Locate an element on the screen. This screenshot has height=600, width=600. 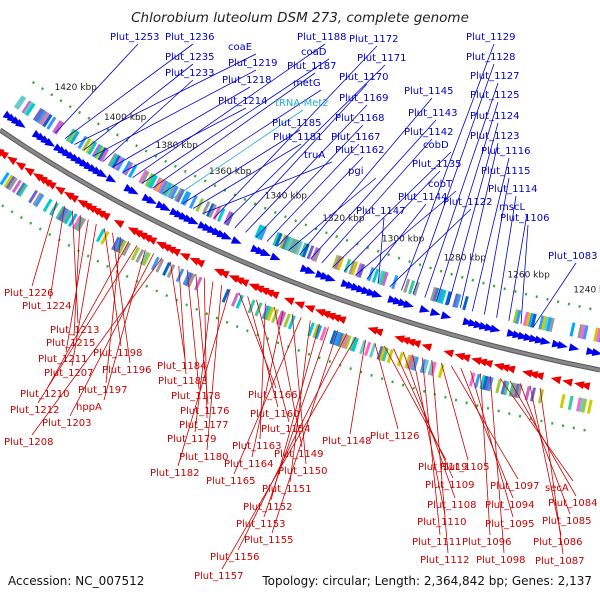
gene-label: Plut_1111 is located at coordinates (437, 542).